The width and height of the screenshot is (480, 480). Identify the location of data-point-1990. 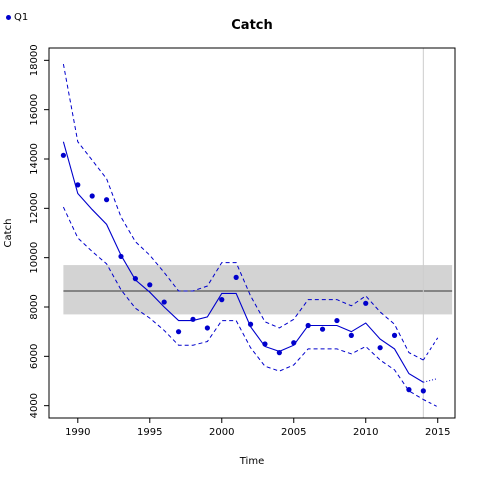
(78, 185).